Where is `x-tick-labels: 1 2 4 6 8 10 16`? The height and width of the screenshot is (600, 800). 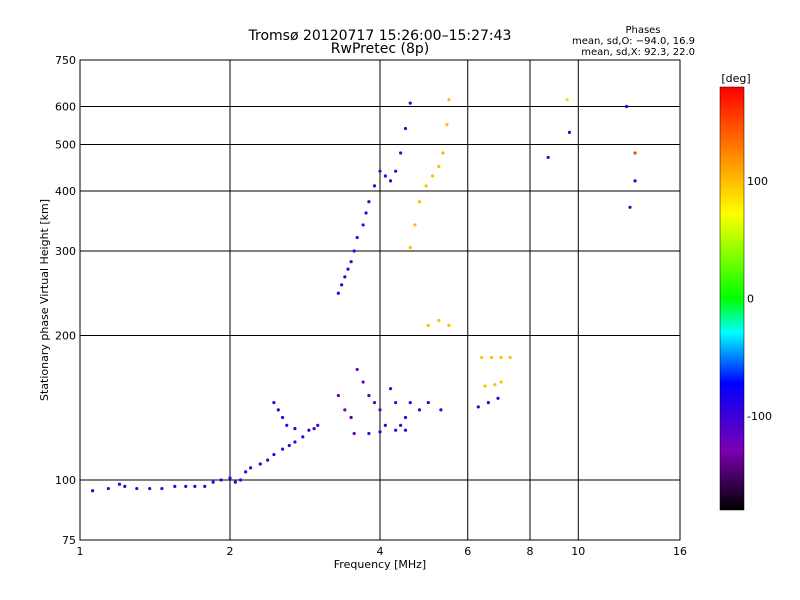
x-tick-labels: 1 2 4 6 8 10 16 is located at coordinates (382, 551).